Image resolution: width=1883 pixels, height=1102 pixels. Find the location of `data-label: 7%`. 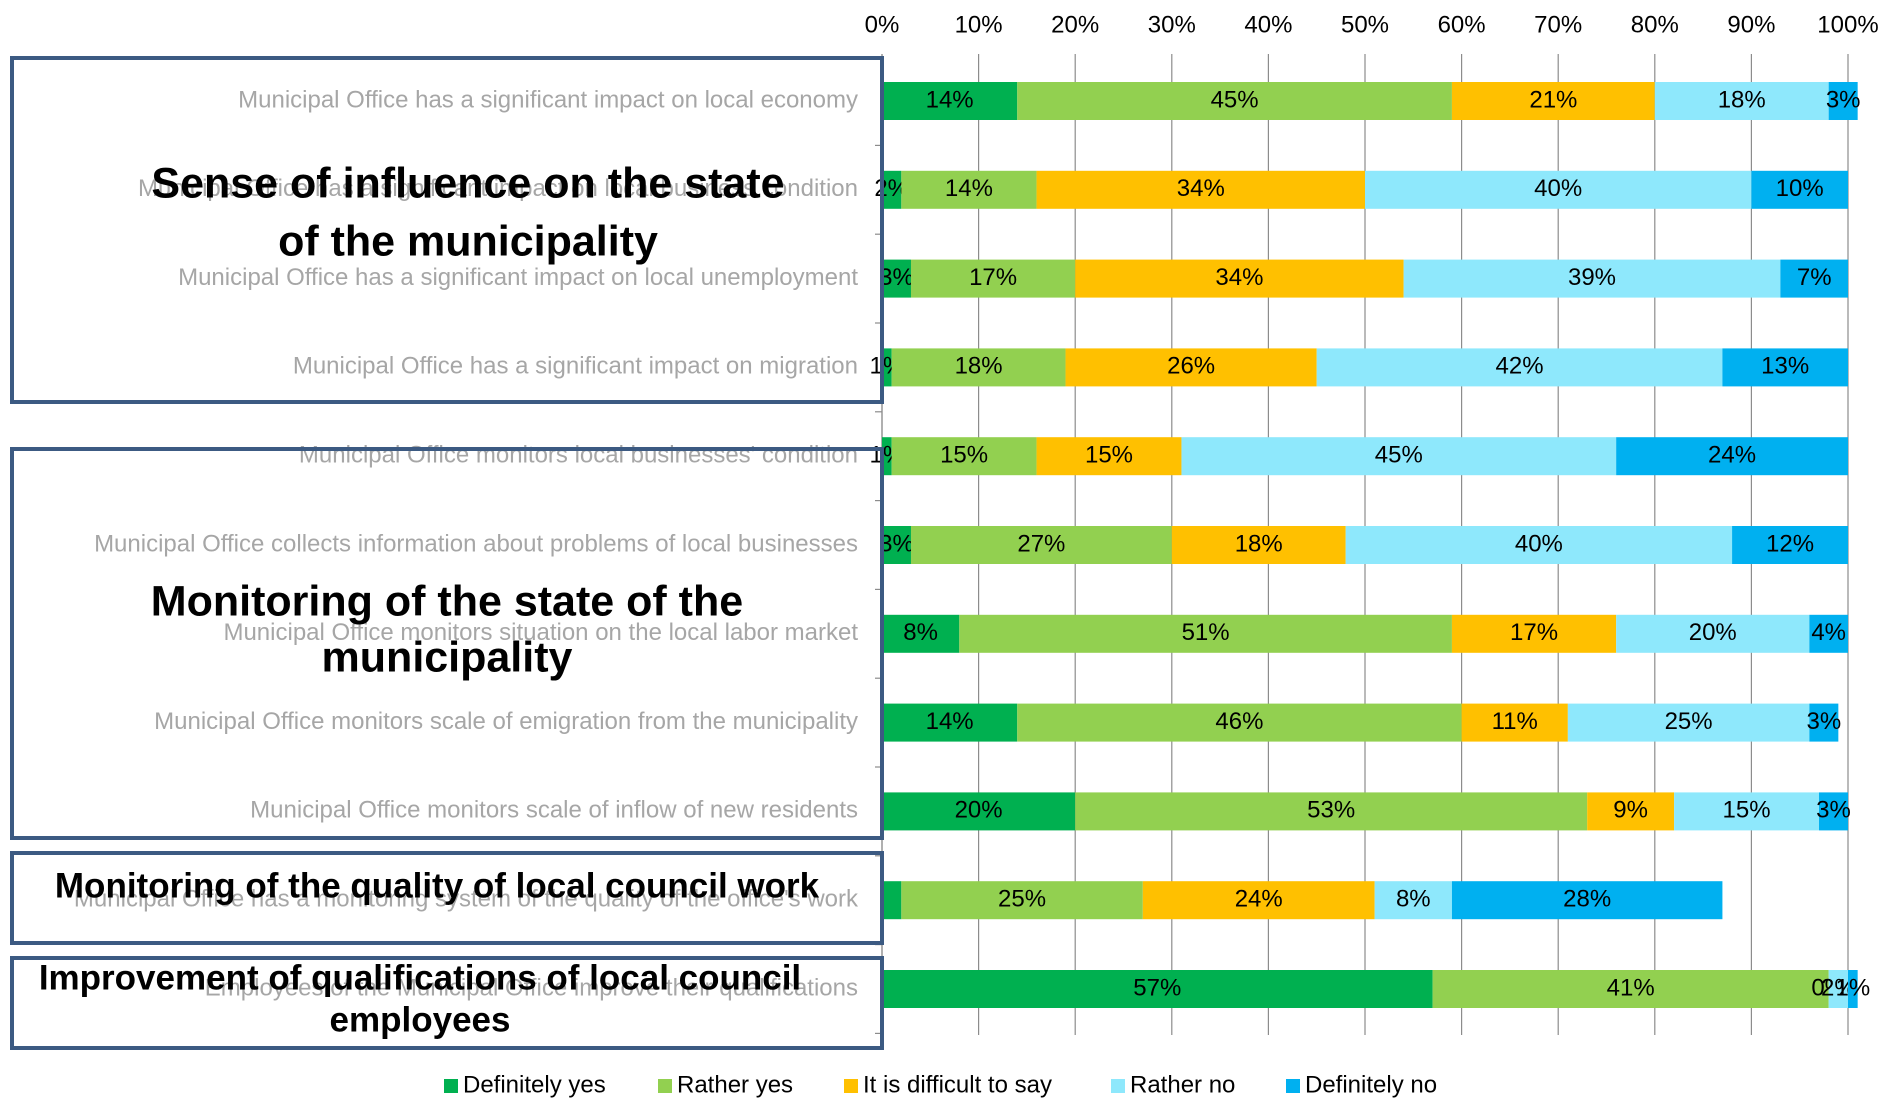

data-label: 7% is located at coordinates (1814, 277).